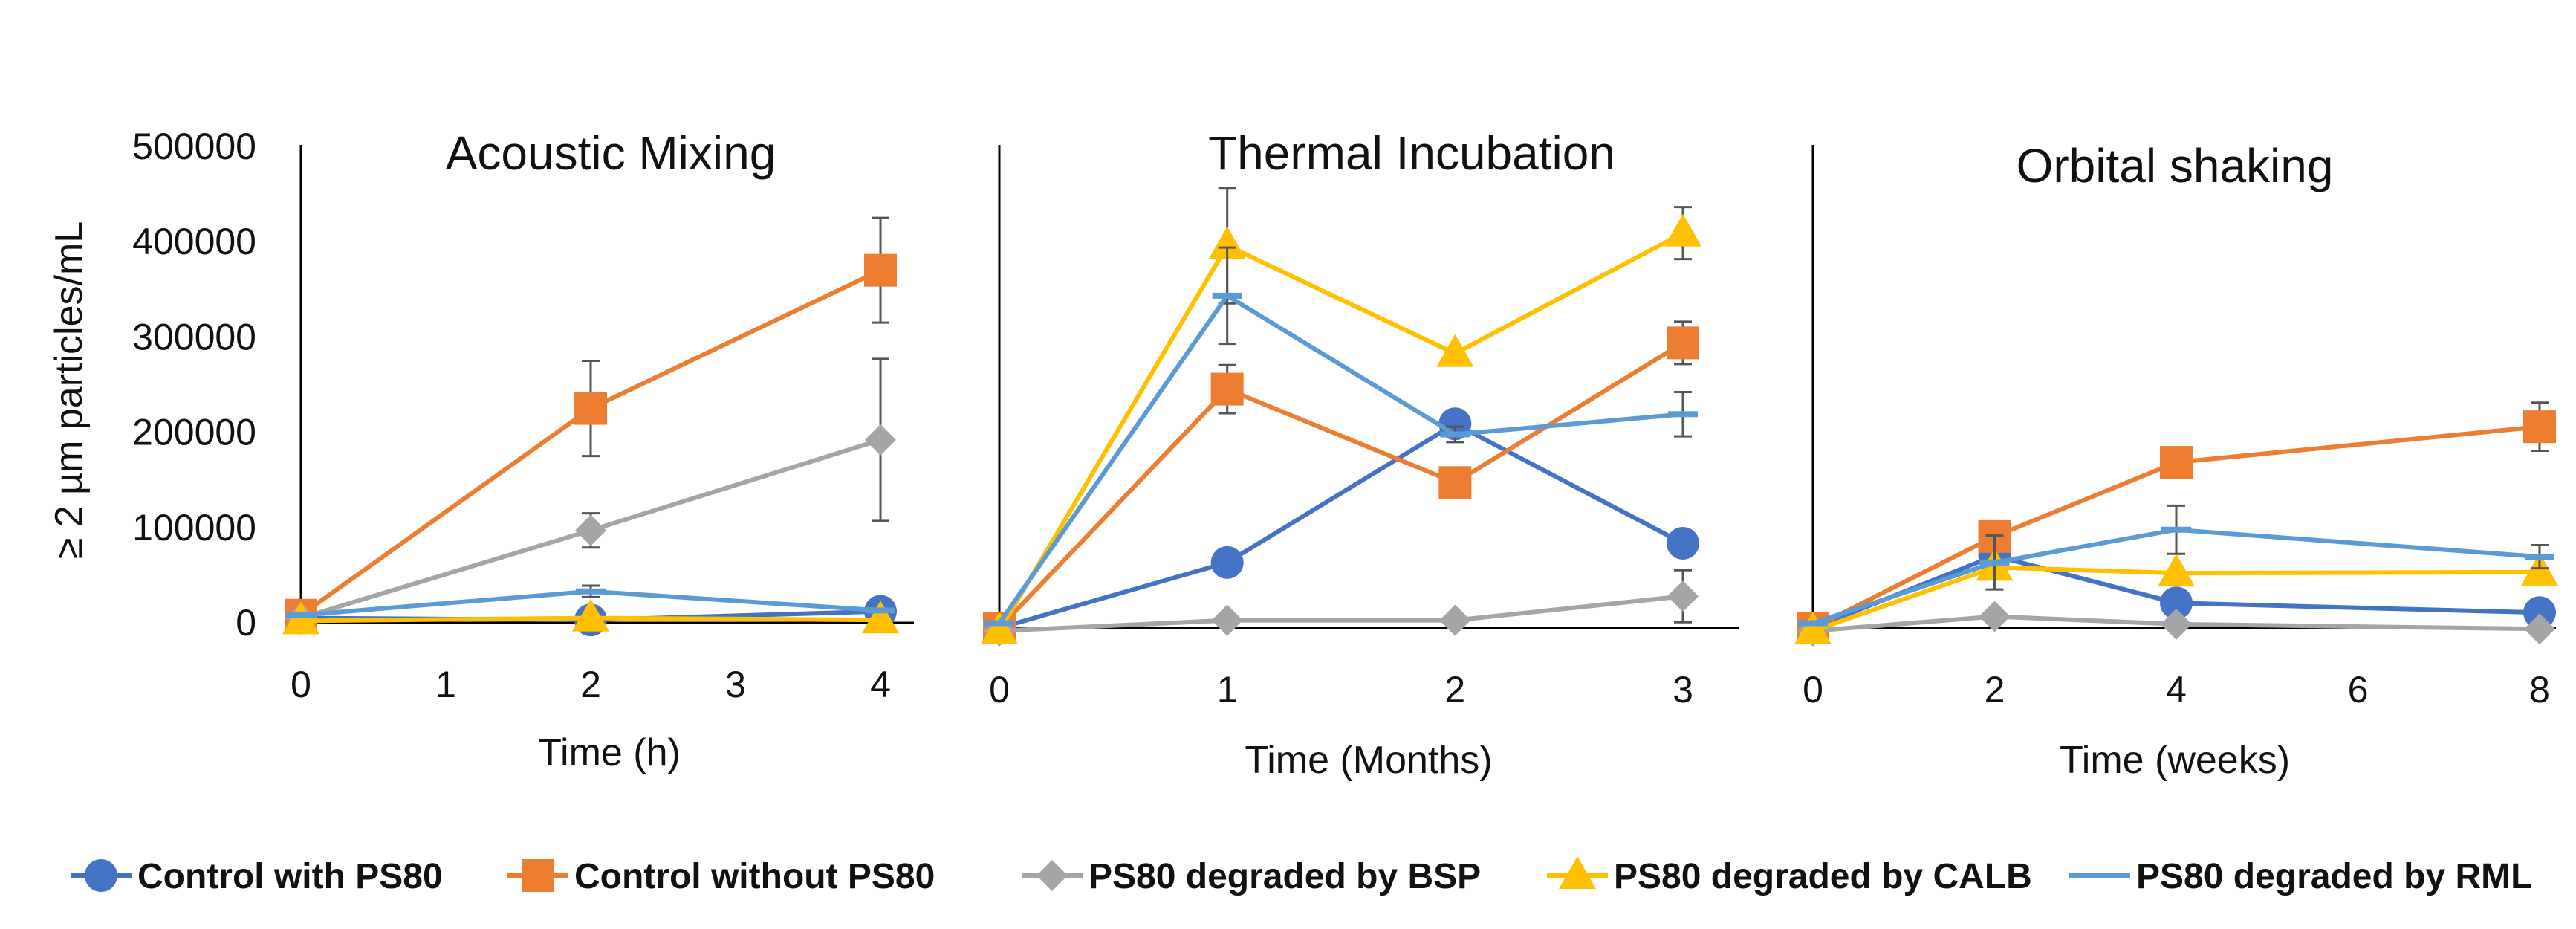 Image resolution: width=2576 pixels, height=929 pixels. Describe the element at coordinates (609, 752) in the screenshot. I see `x-axis-title: Time (h)` at that location.